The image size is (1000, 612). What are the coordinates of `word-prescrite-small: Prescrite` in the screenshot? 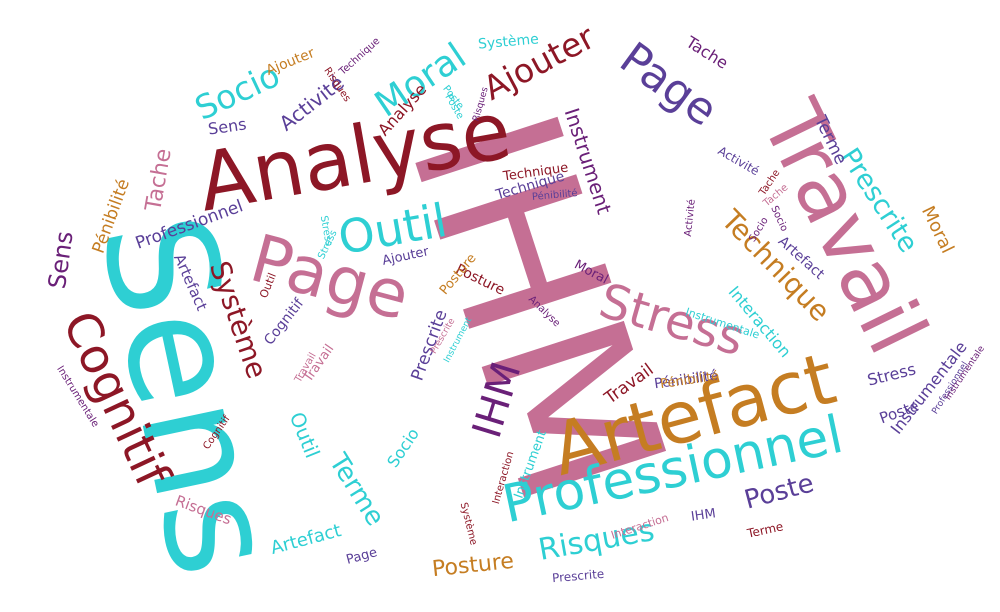 It's located at (578, 576).